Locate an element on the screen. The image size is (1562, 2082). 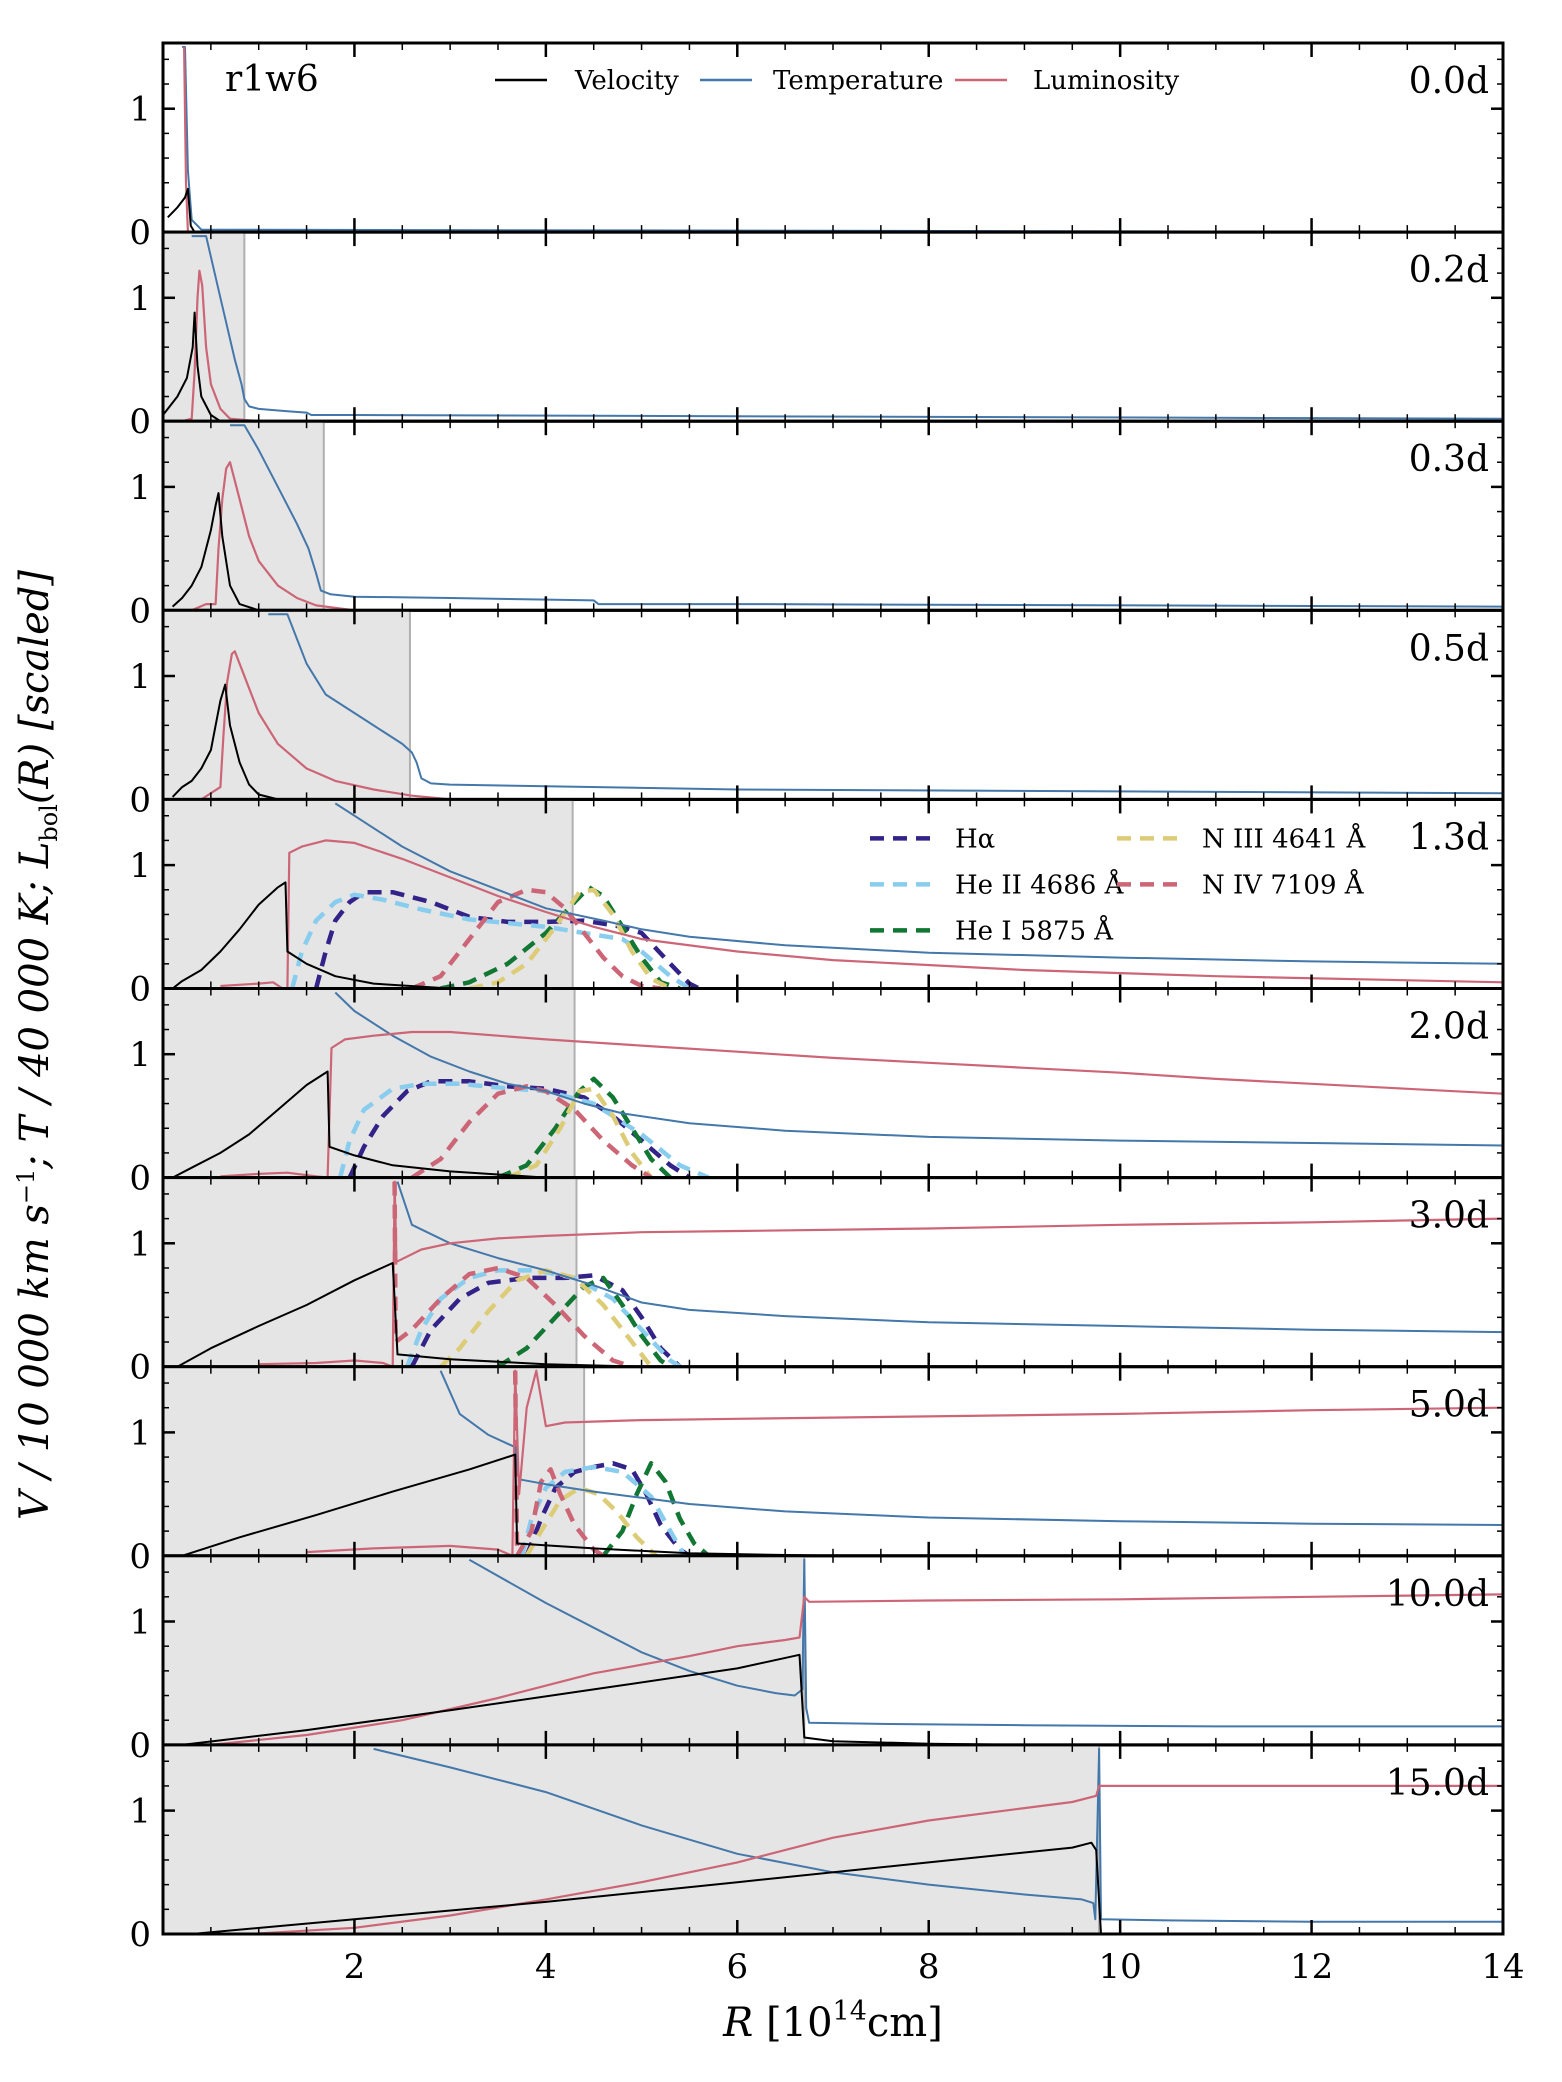
panel-0.2d: 0 1 0.2d is located at coordinates (817, 336).